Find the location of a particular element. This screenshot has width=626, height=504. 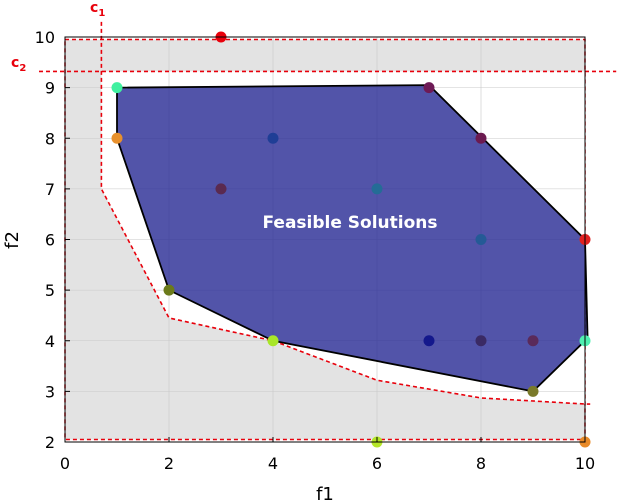

constraint-label-1: c1 is located at coordinates (97, 9).